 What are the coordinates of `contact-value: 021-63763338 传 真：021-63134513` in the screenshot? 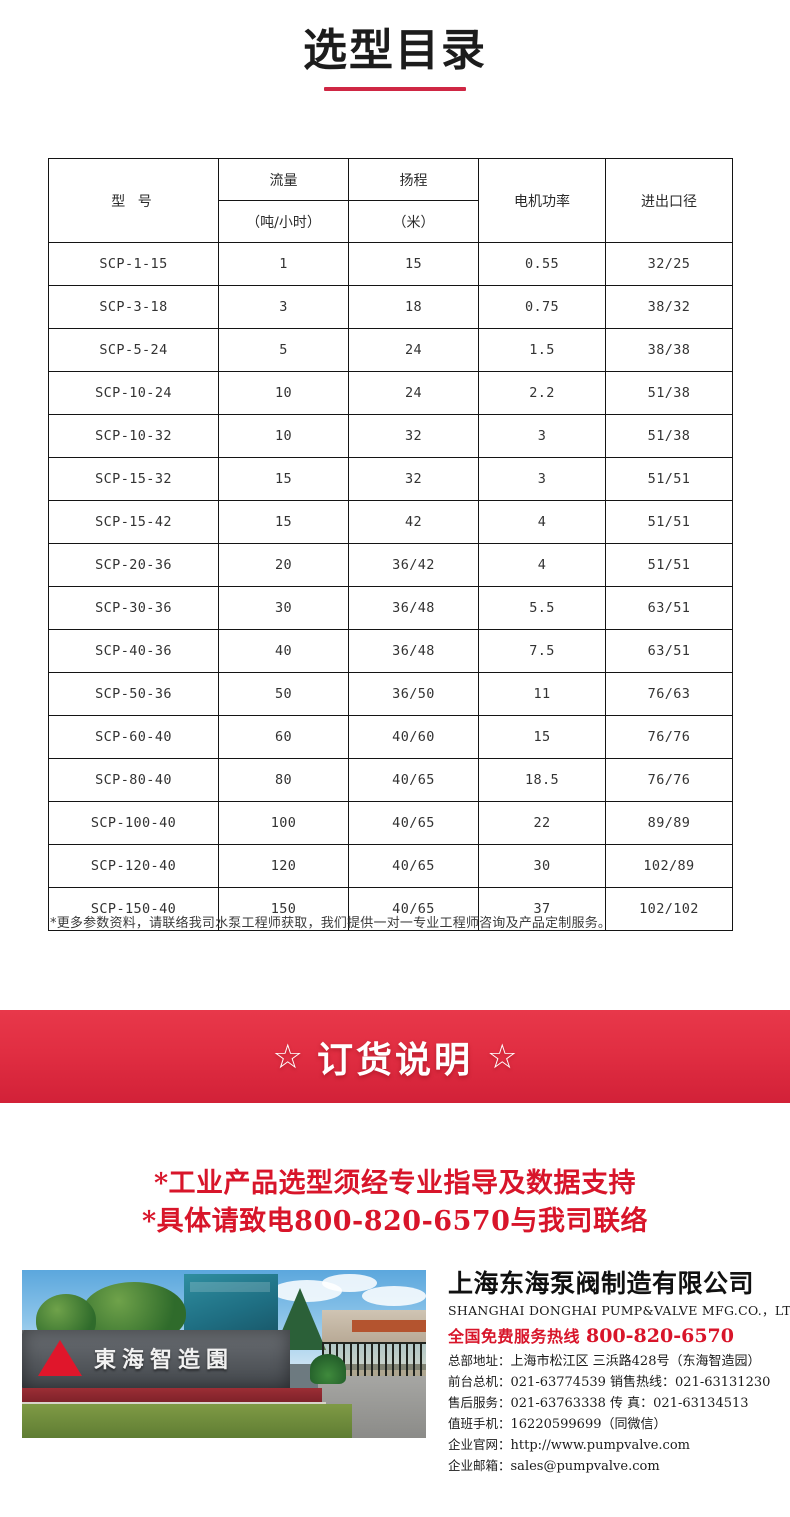 It's located at (629, 1404).